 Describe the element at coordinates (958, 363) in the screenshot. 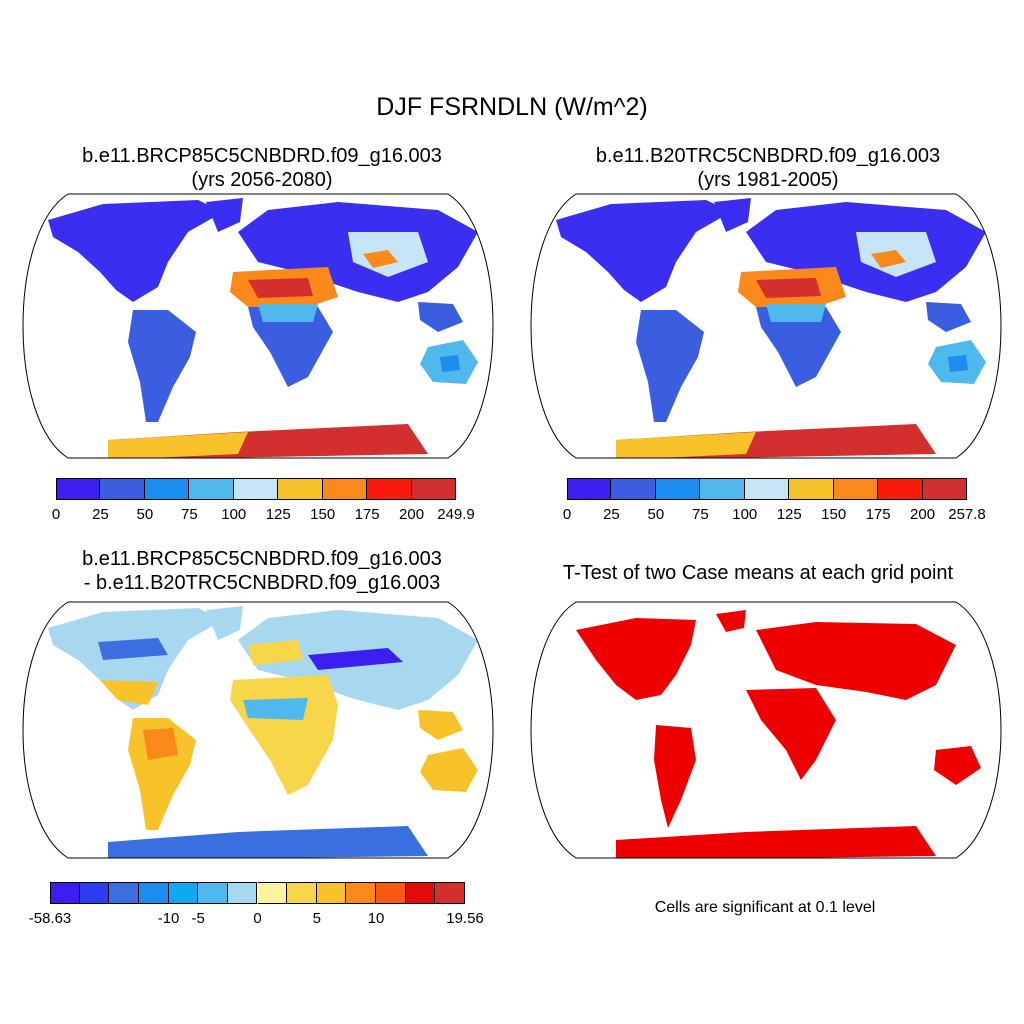

I see `map-case2-australia-core` at that location.